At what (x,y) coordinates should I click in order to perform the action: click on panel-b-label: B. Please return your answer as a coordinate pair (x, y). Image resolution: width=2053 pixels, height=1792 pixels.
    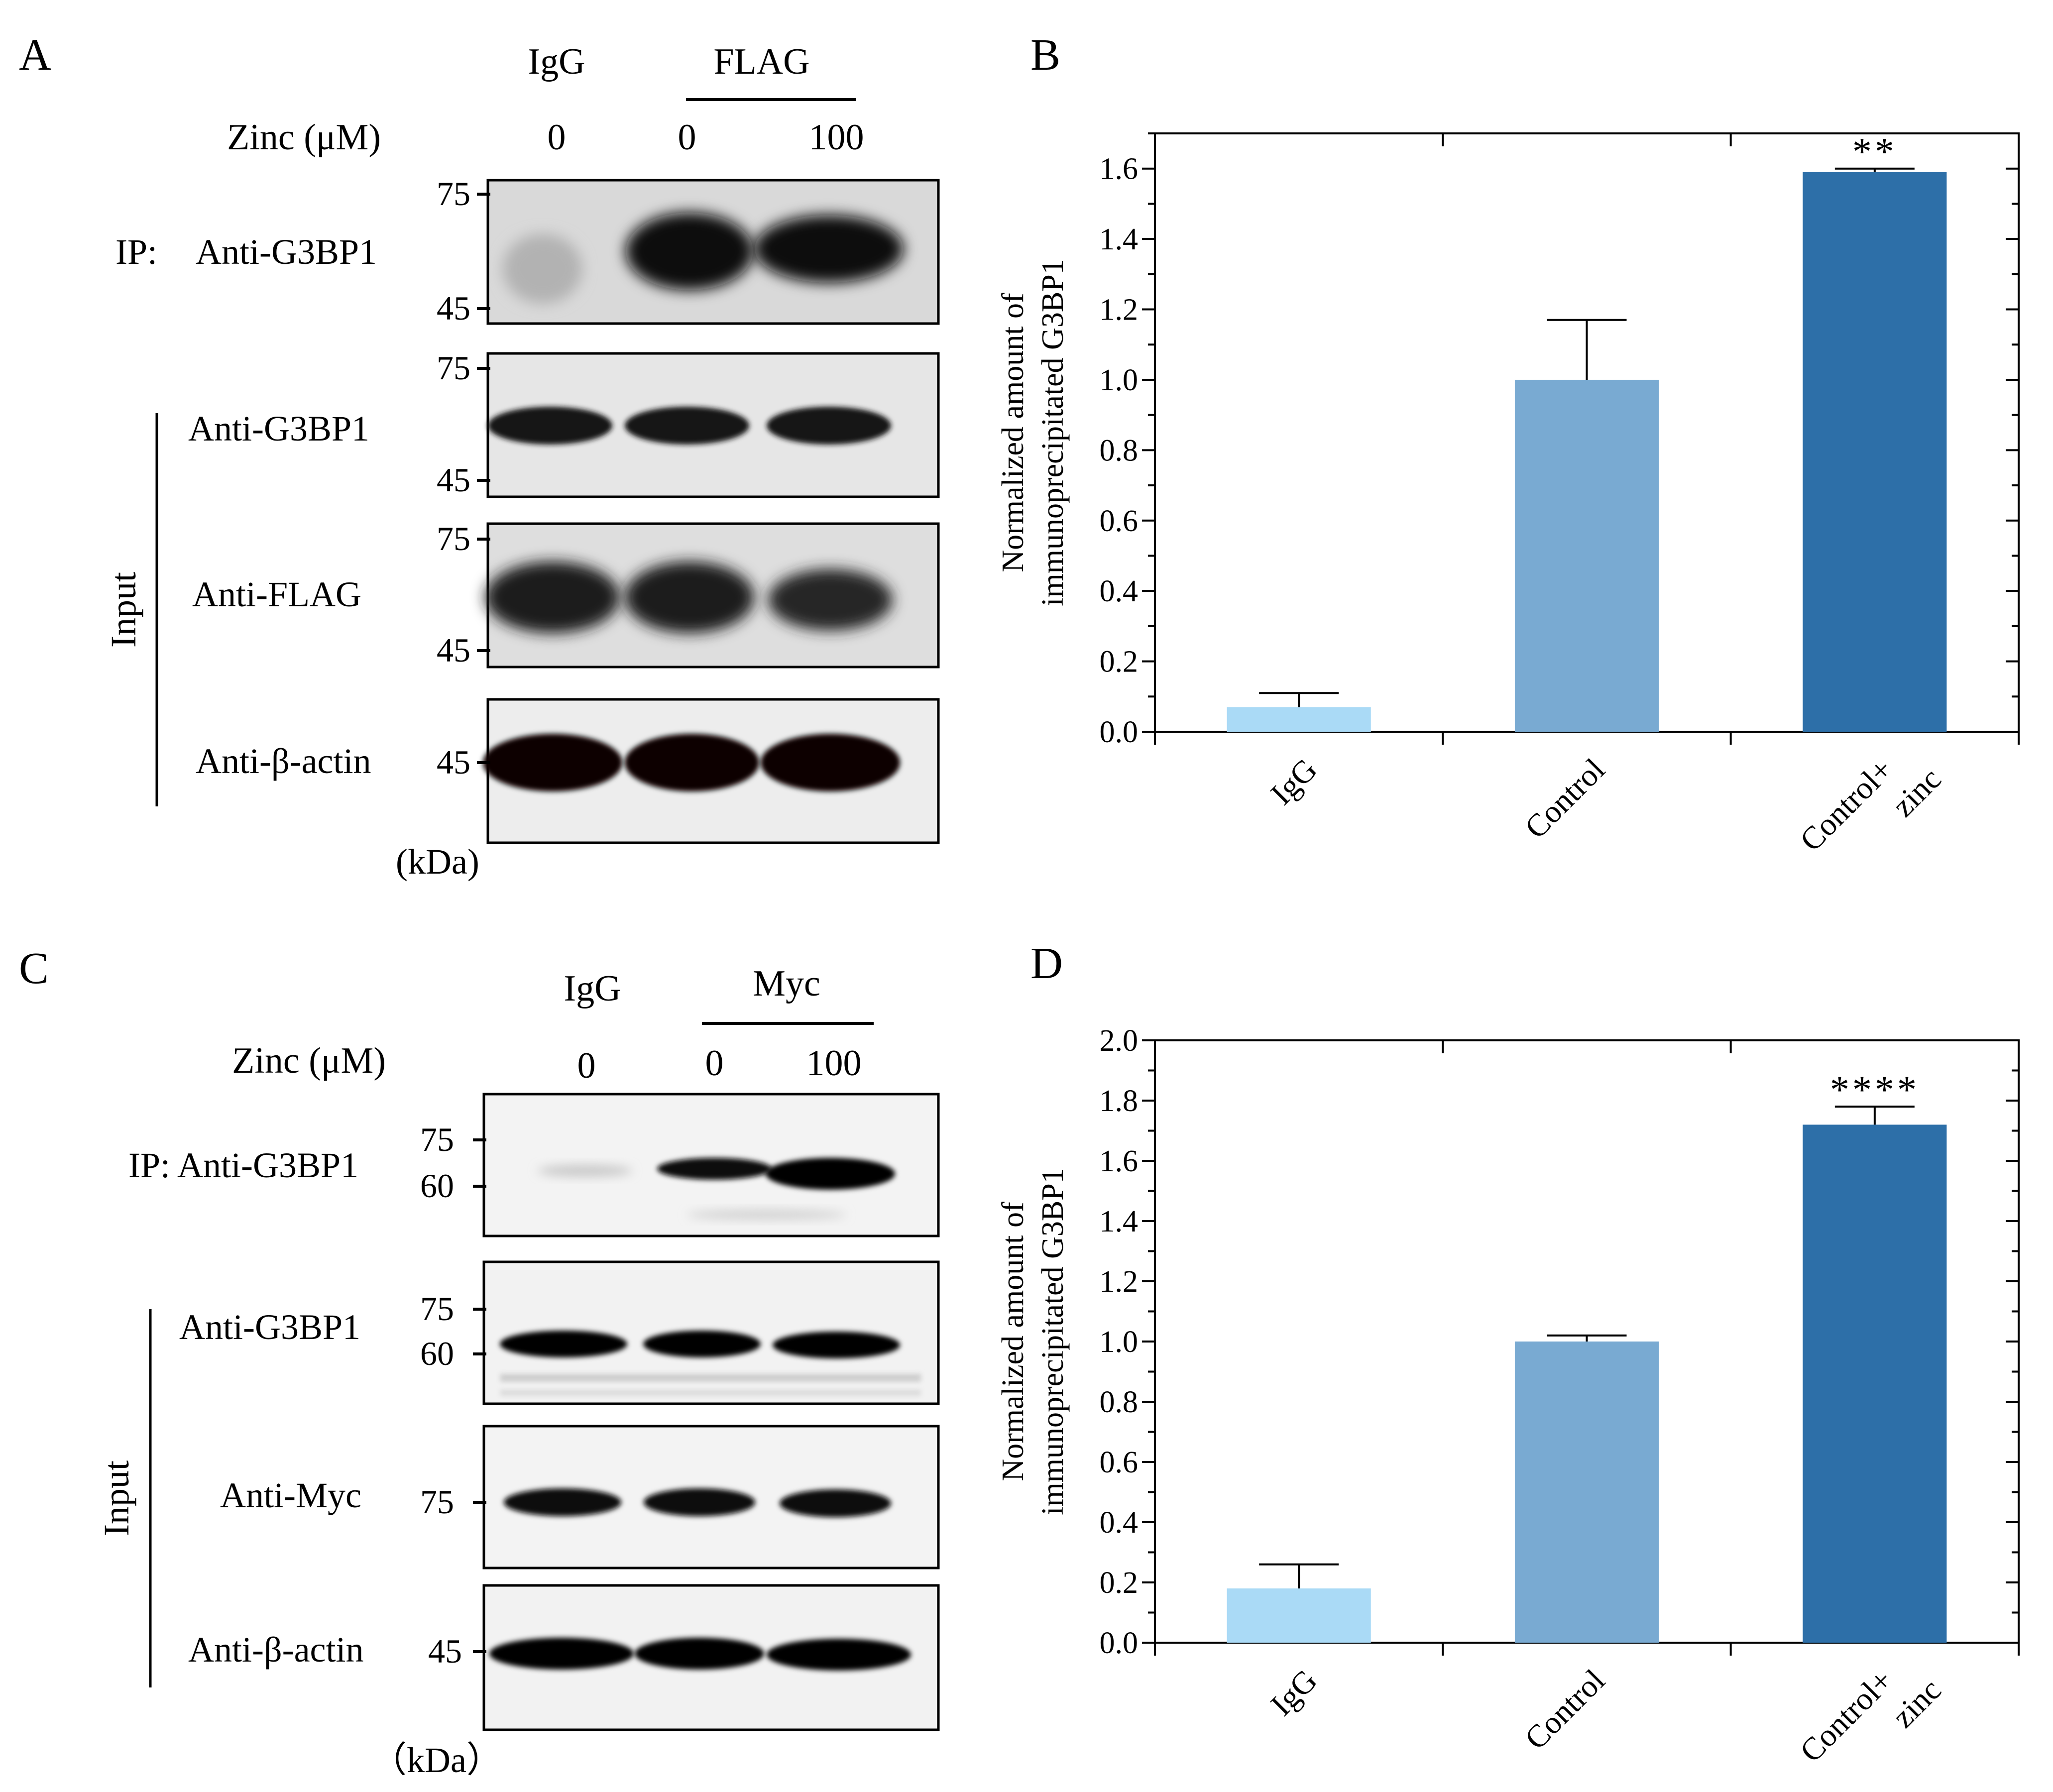
    Looking at the image, I should click on (1045, 55).